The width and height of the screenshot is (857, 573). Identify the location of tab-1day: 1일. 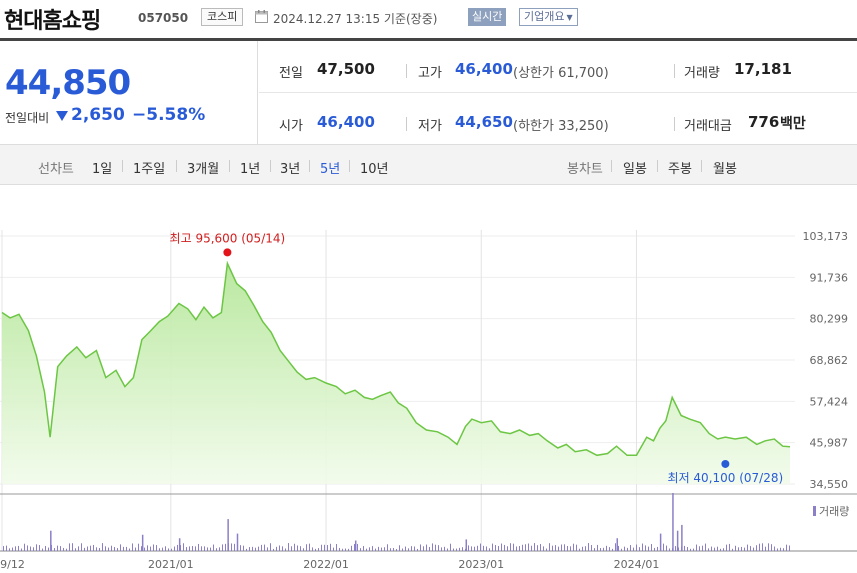
(102, 169).